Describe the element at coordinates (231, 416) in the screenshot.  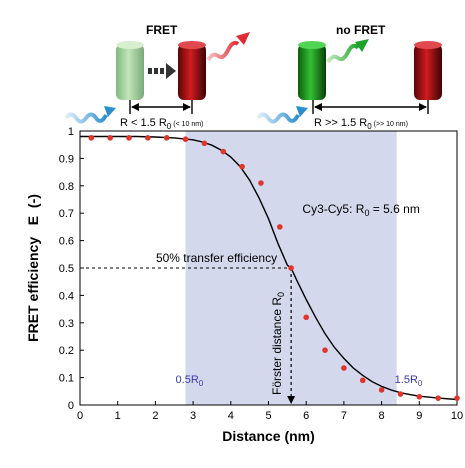
I see `x-tick-label: 4` at that location.